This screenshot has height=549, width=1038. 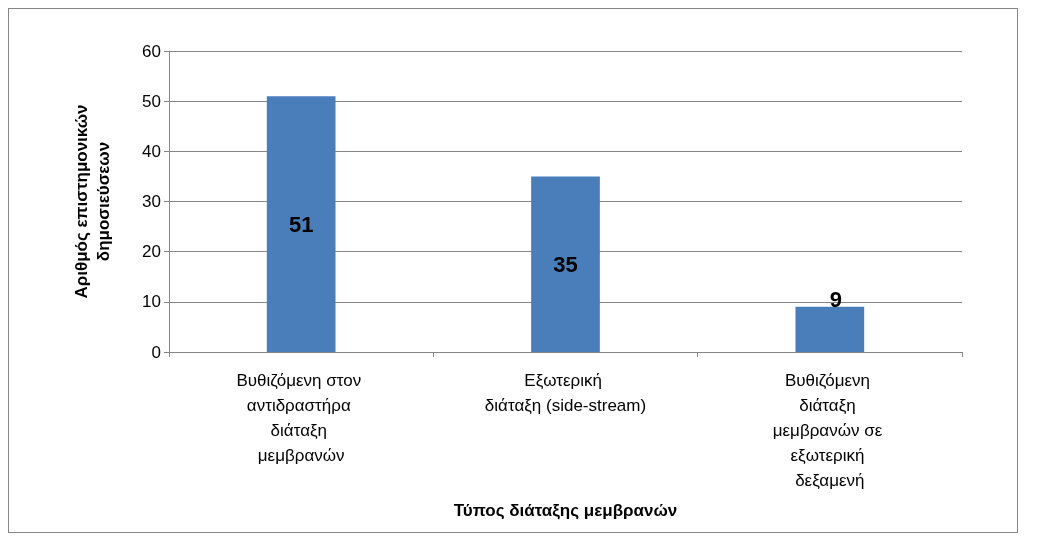 I want to click on y-tick-label: 20, so click(x=151, y=252).